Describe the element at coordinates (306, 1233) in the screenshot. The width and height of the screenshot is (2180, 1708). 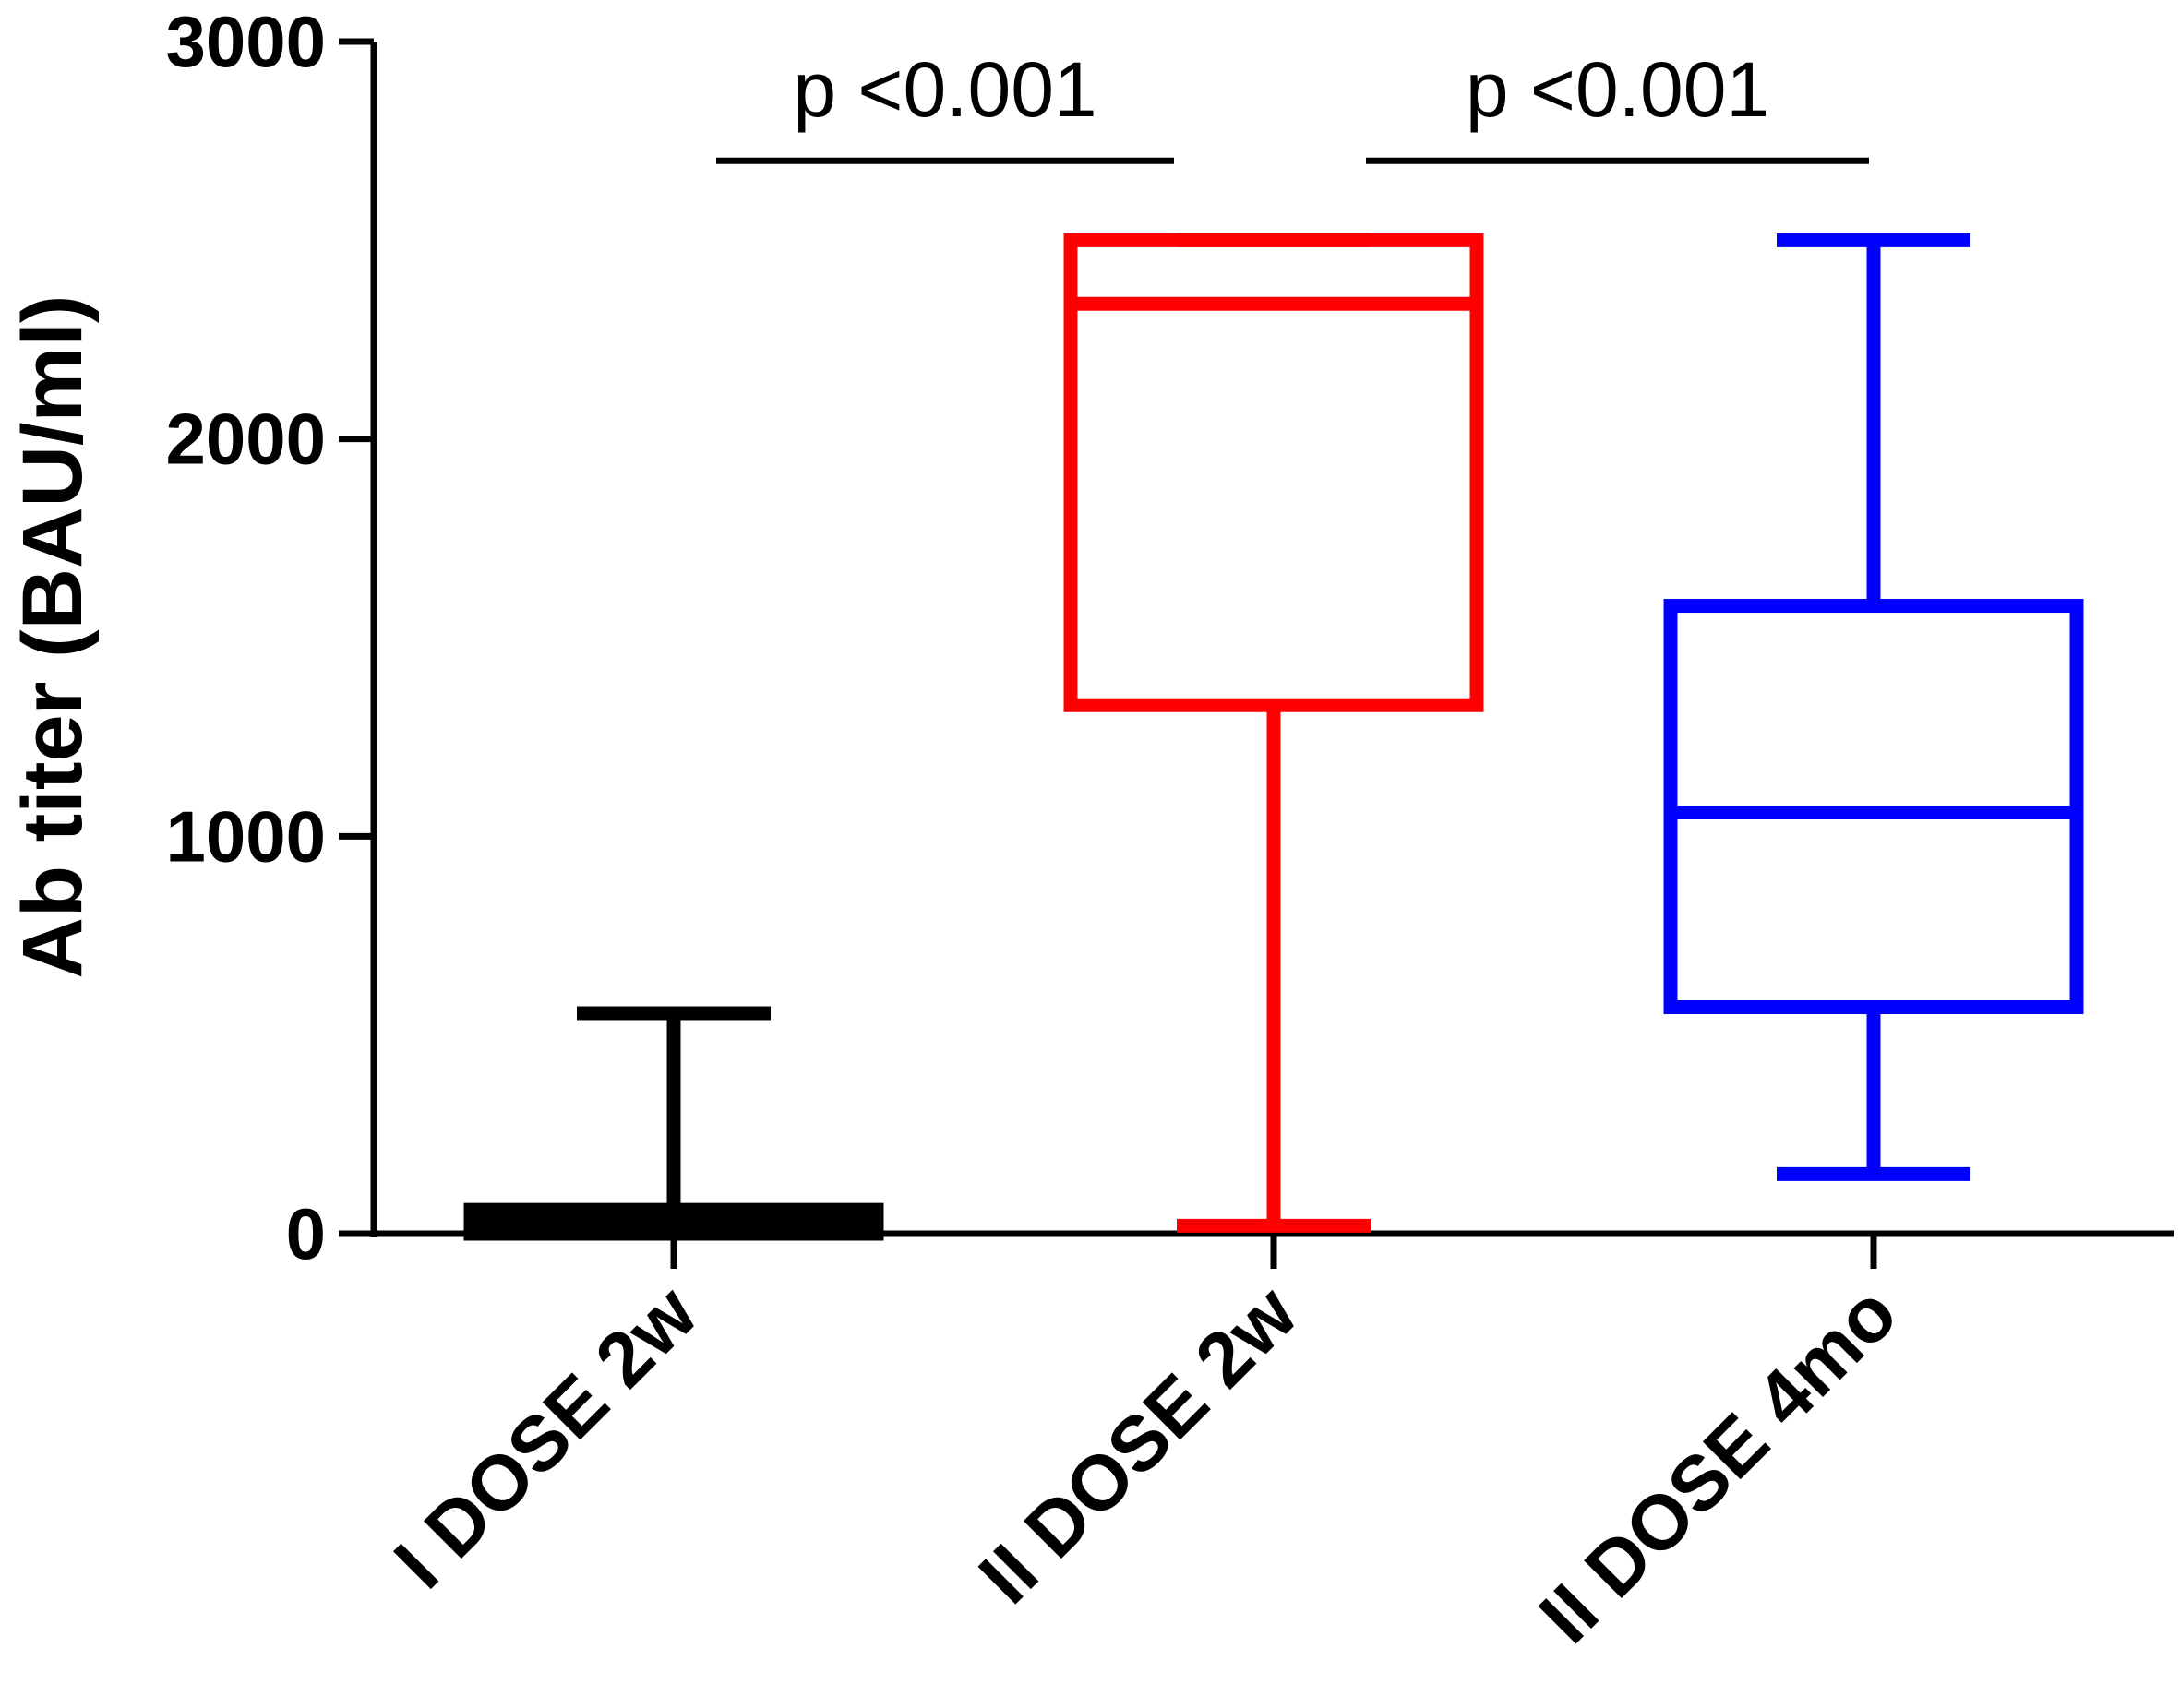
I see `y-tick-label-0: 0` at that location.